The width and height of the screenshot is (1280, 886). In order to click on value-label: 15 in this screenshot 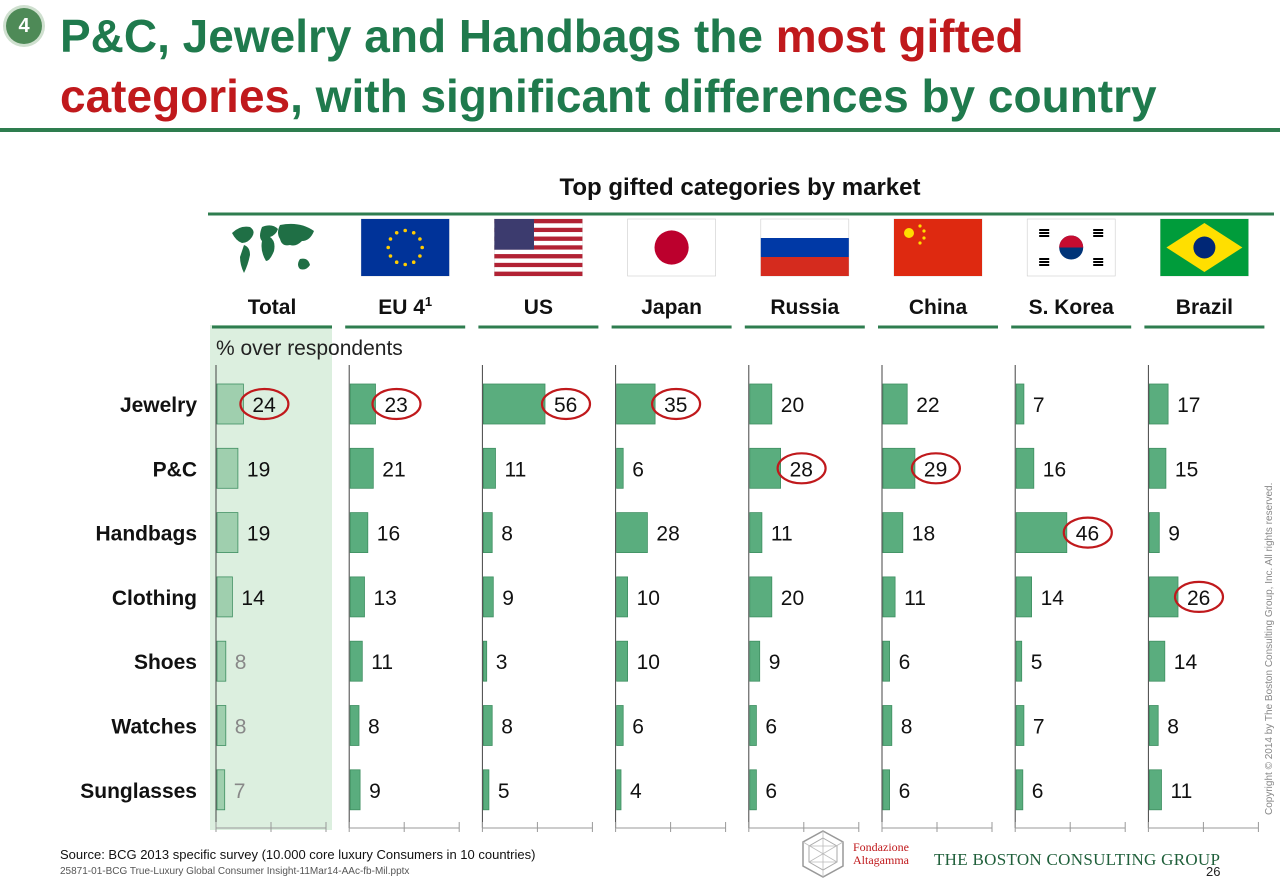, I will do `click(1186, 469)`.